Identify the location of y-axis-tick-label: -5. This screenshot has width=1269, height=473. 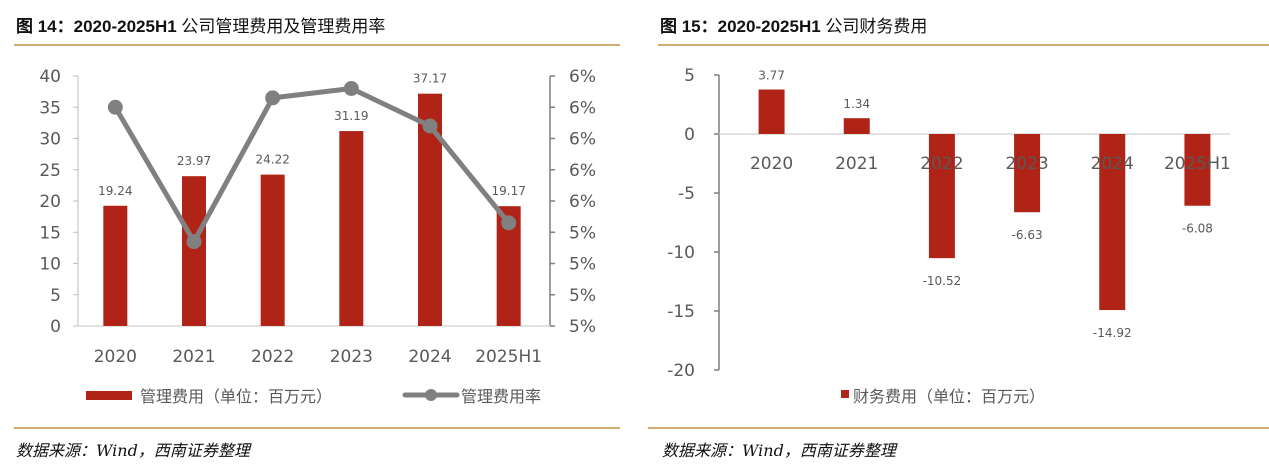
(686, 194).